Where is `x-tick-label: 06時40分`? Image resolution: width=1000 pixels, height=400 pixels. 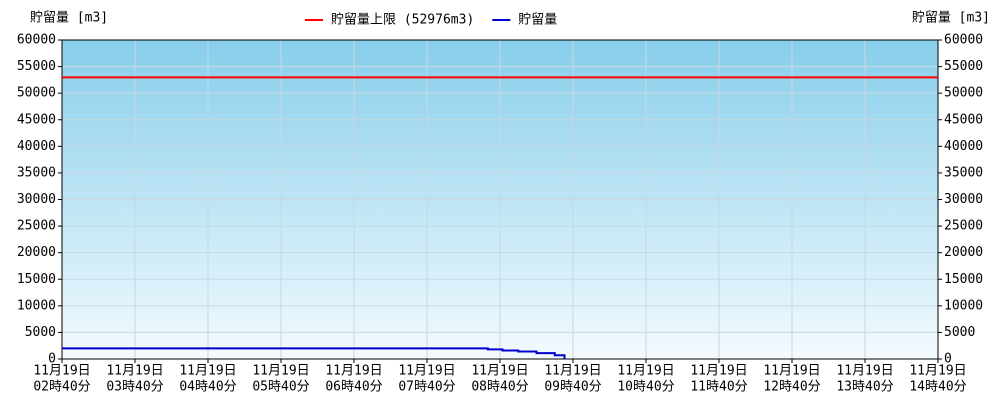 x-tick-label: 06時40分 is located at coordinates (353, 387).